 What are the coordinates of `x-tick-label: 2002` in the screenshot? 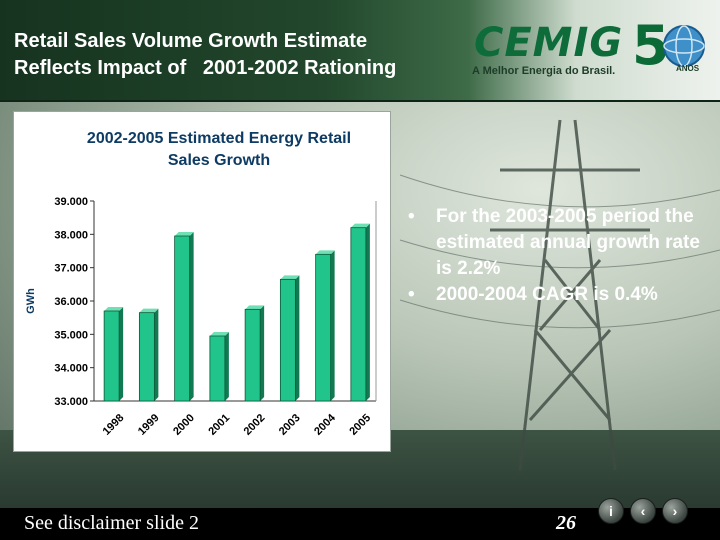 It's located at (255, 425).